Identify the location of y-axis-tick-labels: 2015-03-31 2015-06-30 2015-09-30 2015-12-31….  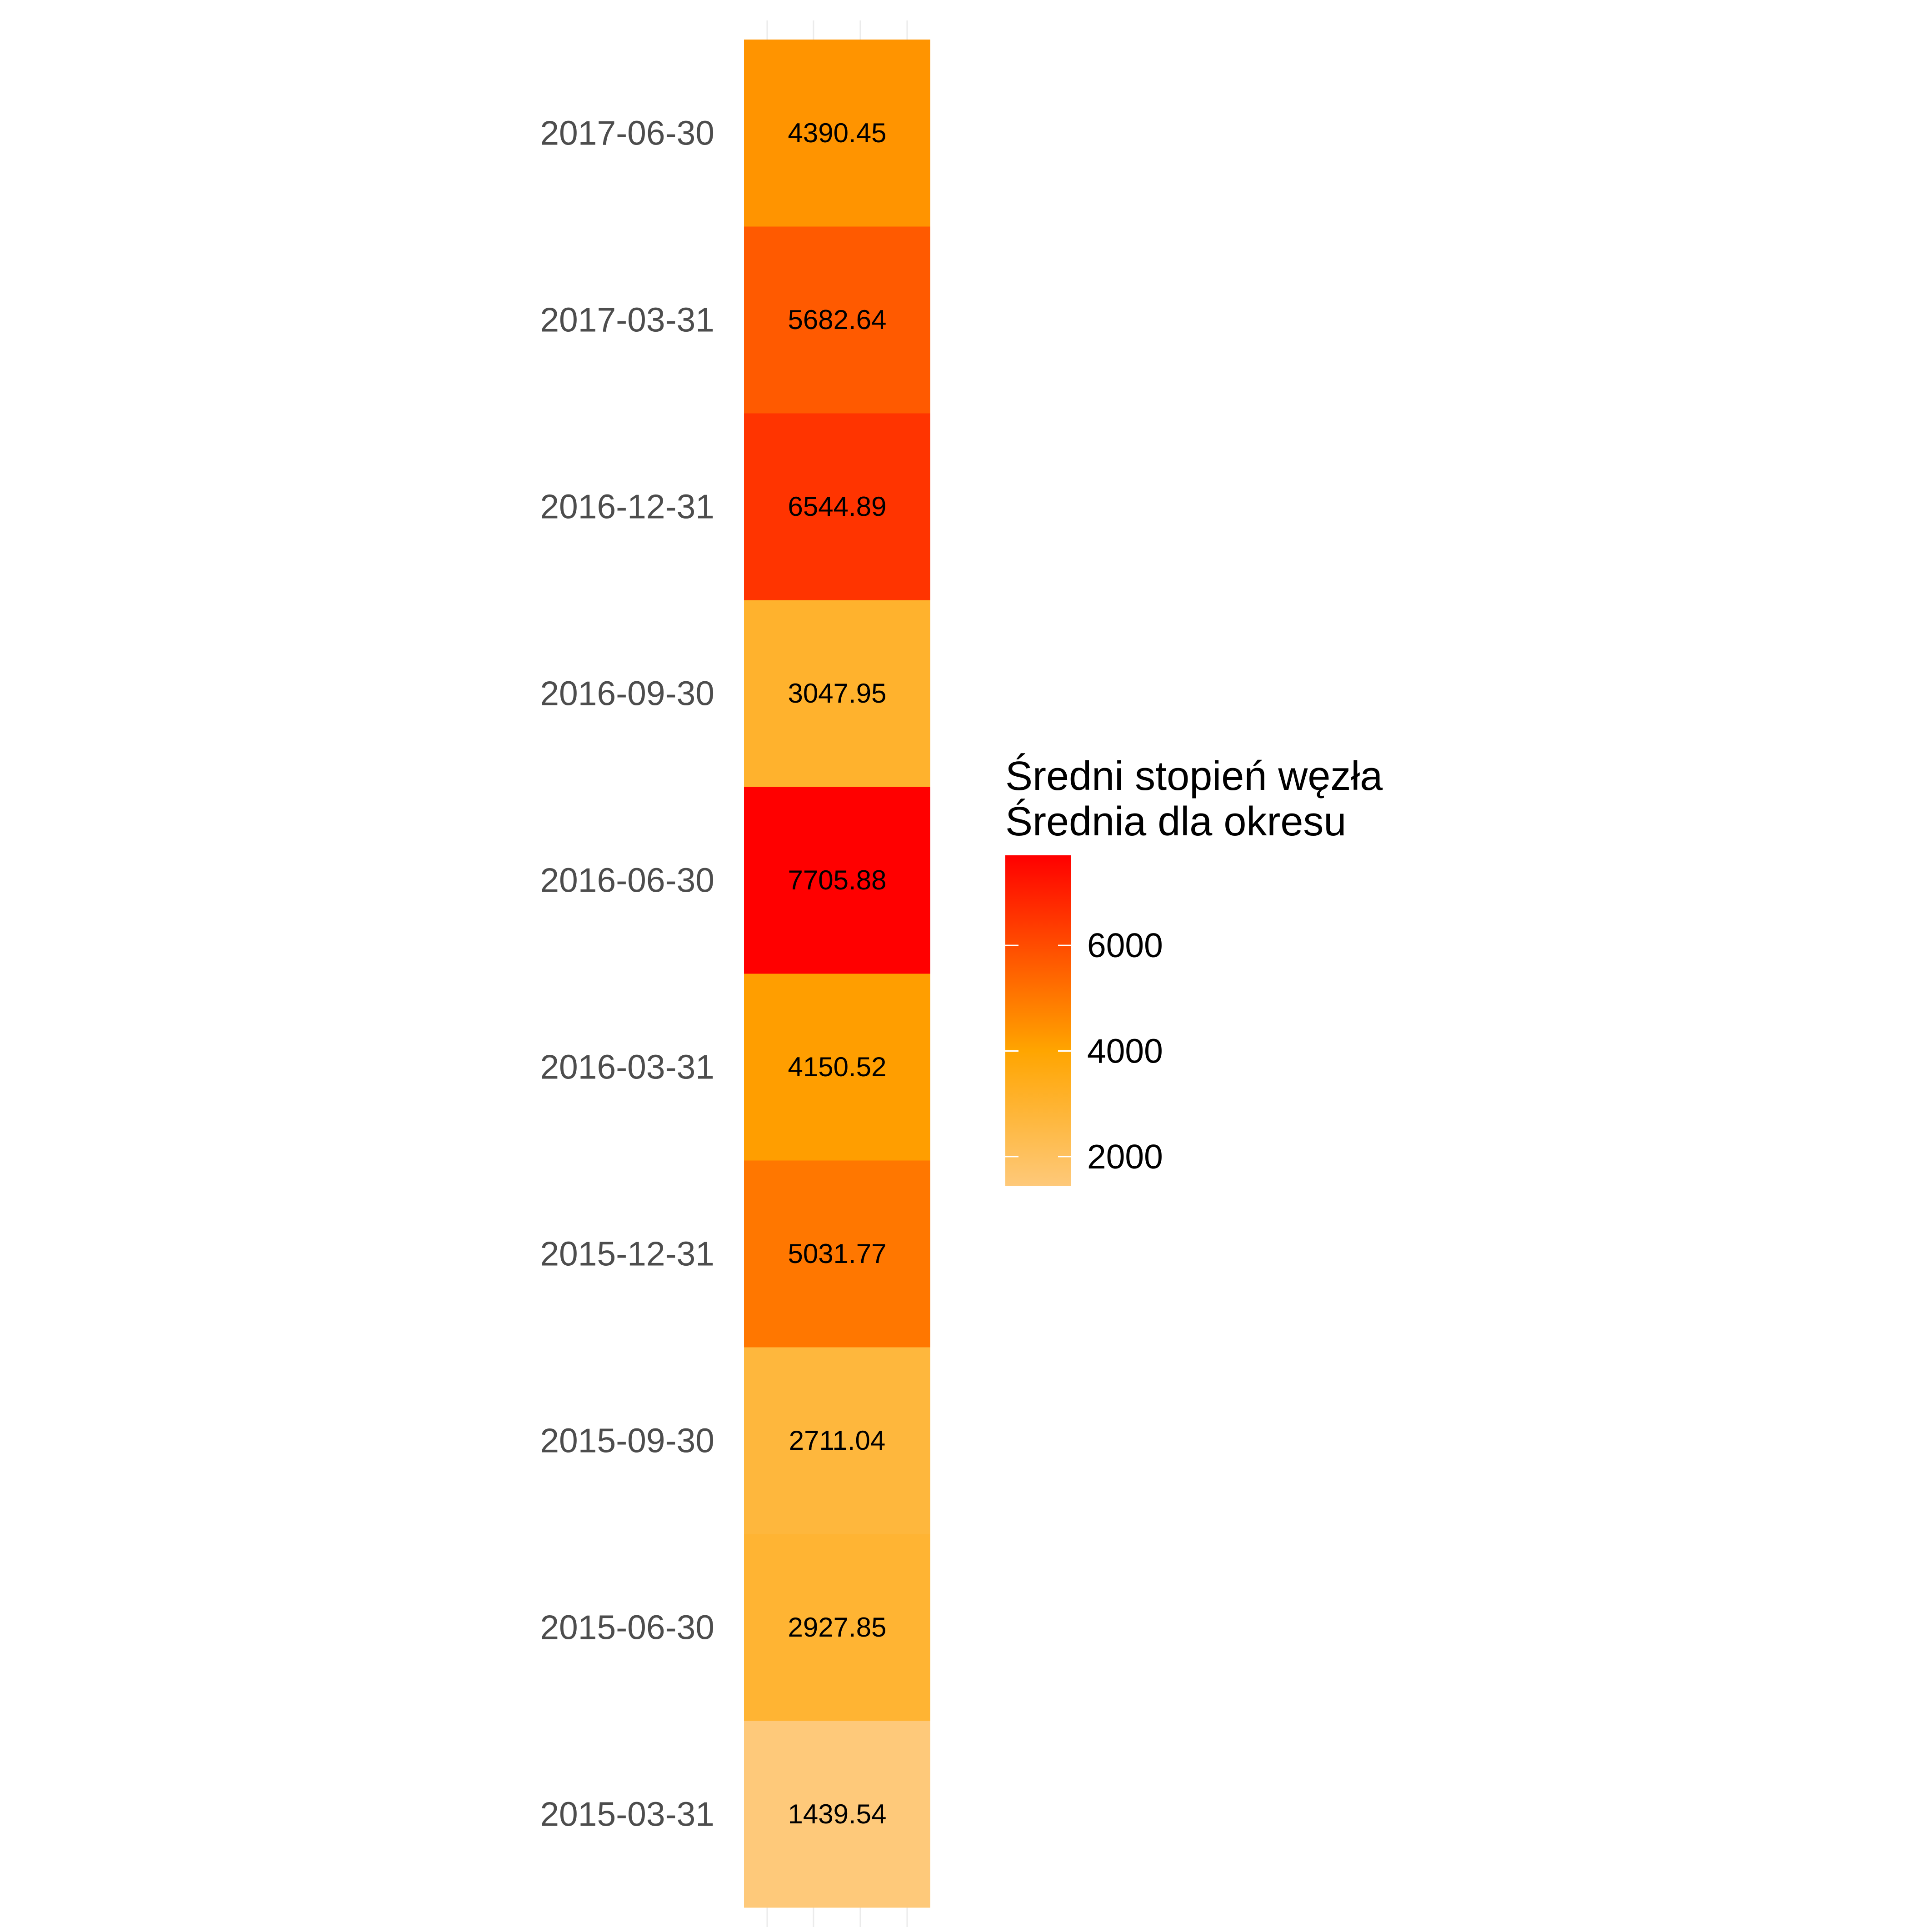
(627, 973).